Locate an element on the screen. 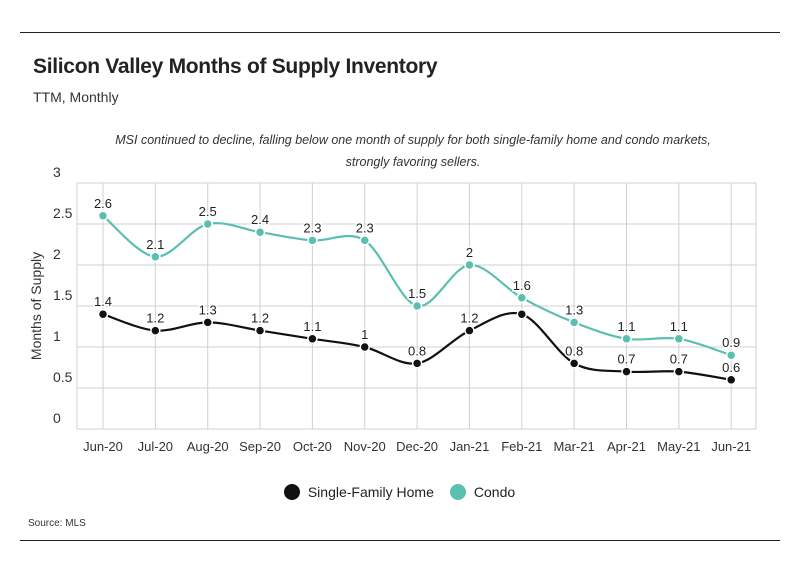  data-label-condo: 2.1 is located at coordinates (155, 244).